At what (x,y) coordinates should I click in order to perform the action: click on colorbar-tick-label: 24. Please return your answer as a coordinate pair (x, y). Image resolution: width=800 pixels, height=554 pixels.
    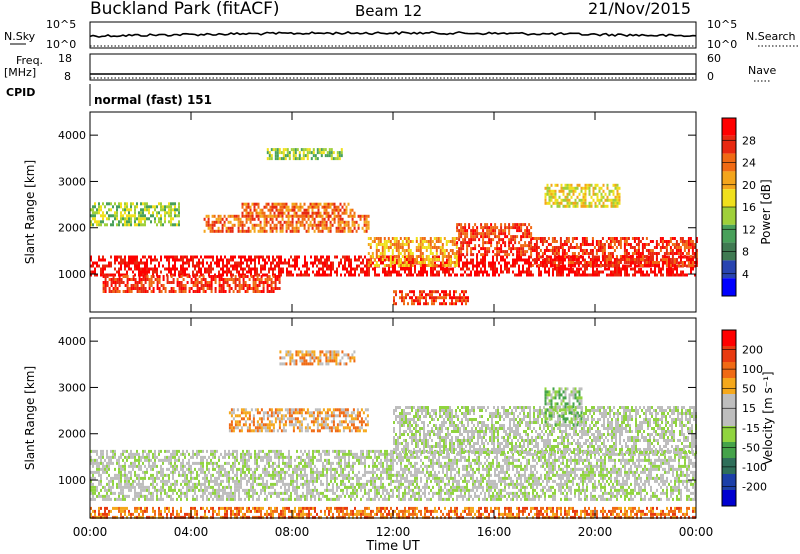
    Looking at the image, I should click on (749, 163).